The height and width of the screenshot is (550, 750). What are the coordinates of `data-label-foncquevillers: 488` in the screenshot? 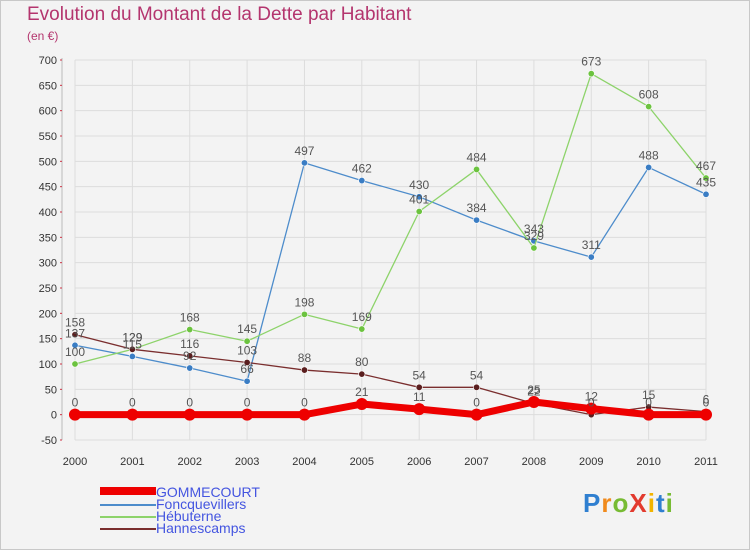 It's located at (649, 155).